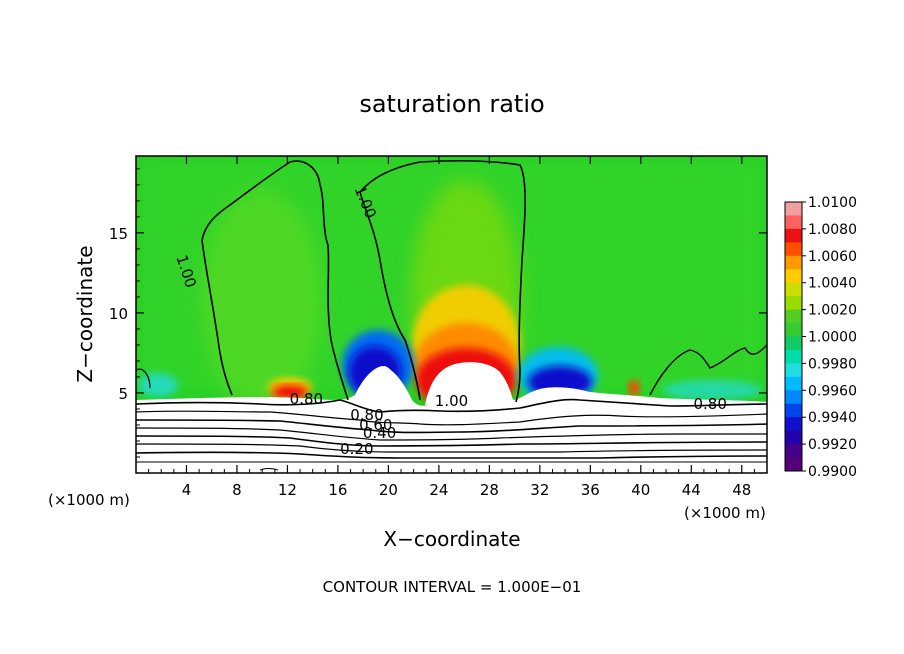 Image resolution: width=904 pixels, height=654 pixels. Describe the element at coordinates (832, 338) in the screenshot. I see `colorbar-label: 1.0000` at that location.